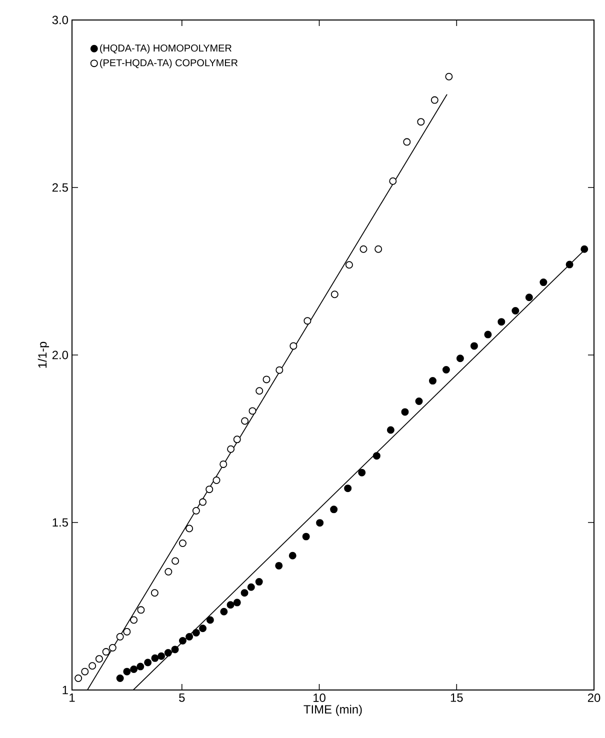 This screenshot has height=738, width=605. I want to click on x-tick-label: 20, so click(594, 698).